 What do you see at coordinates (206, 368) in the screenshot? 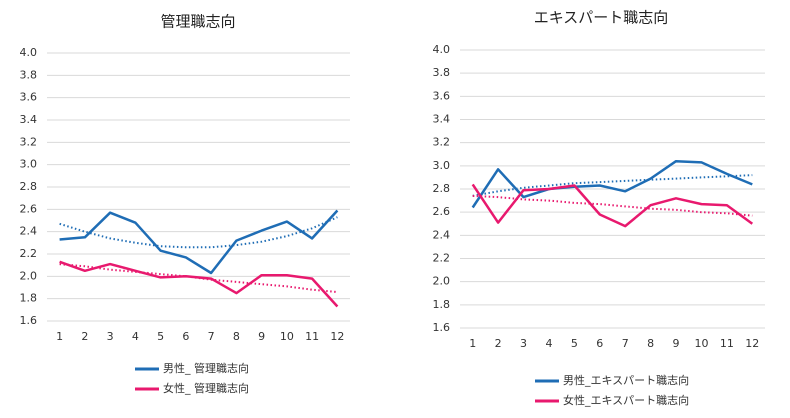
I see `legend-label: 男性_ 管理職志向` at bounding box center [206, 368].